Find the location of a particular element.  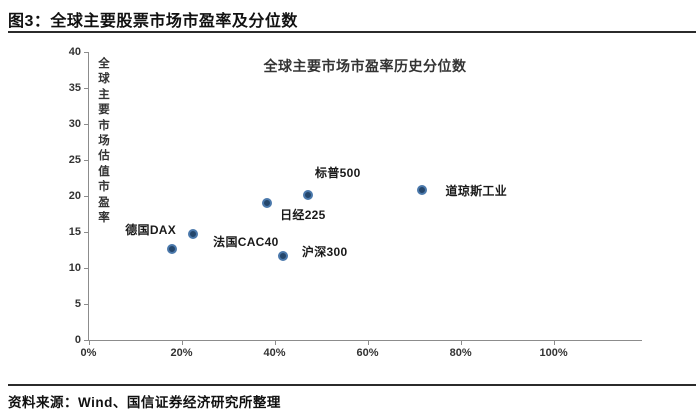

data-point-label: 德国DAX is located at coordinates (151, 229).